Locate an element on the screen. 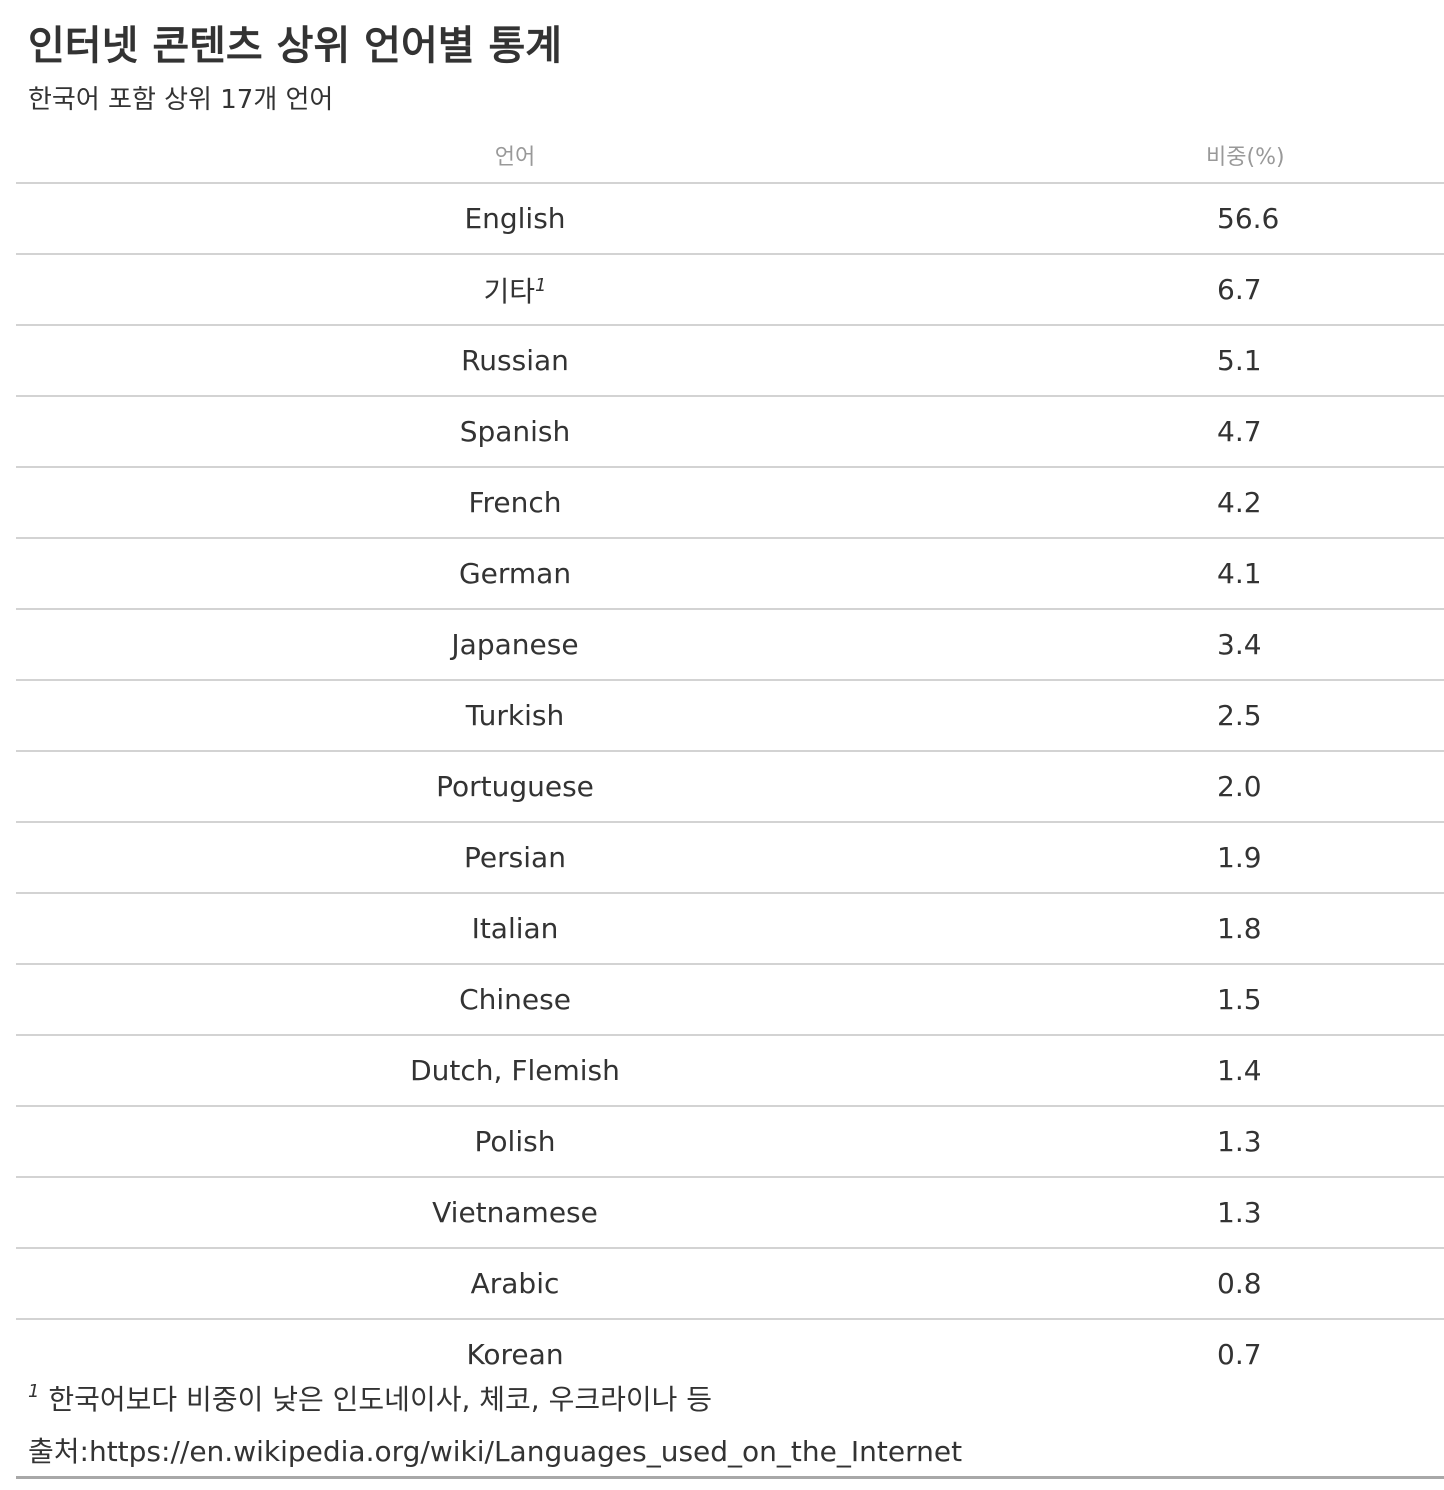  table-row: English 56.6 is located at coordinates (730, 219).